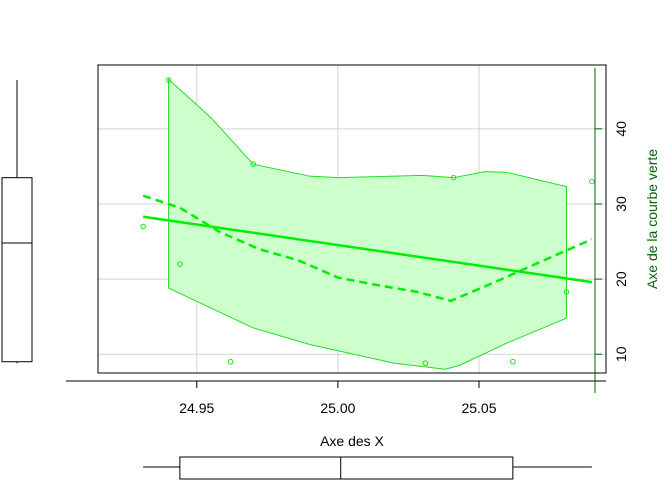  I want to click on y-tick-label: 40, so click(621, 129).